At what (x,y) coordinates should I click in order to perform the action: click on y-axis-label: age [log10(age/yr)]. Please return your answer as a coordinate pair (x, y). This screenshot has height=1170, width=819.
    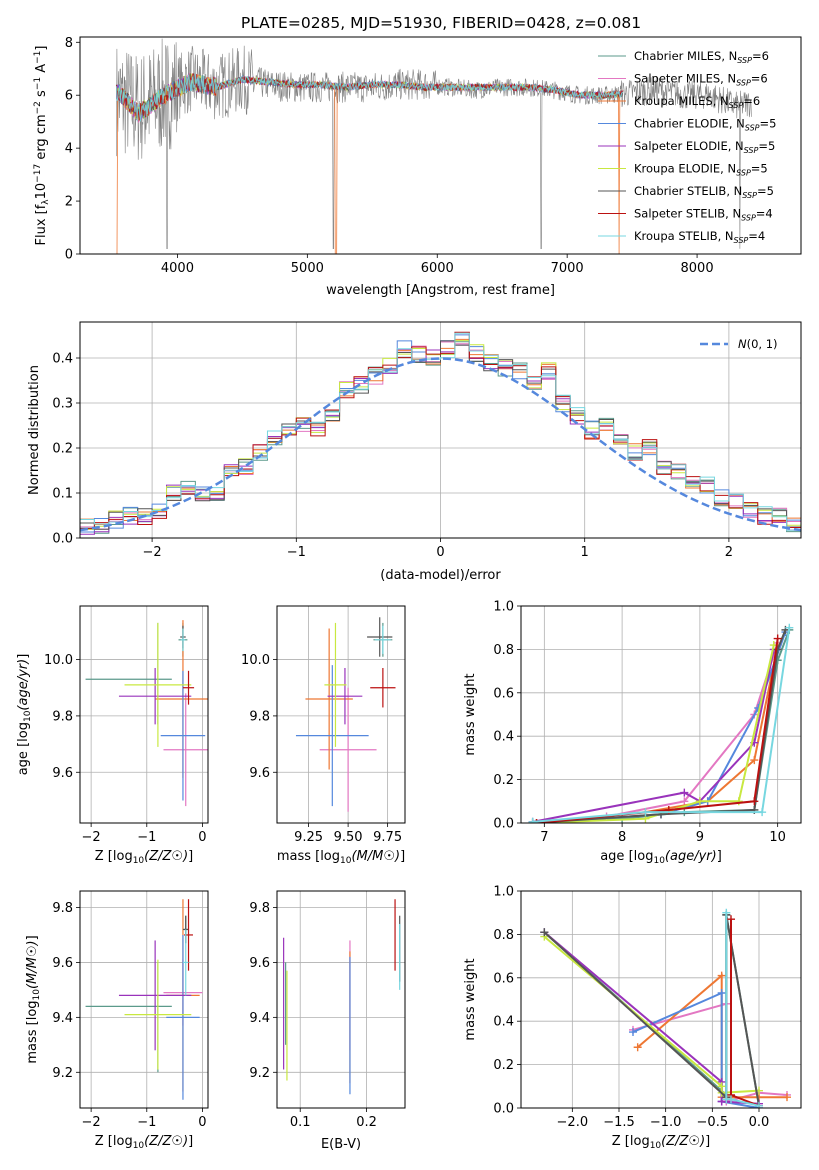
    Looking at the image, I should click on (24, 715).